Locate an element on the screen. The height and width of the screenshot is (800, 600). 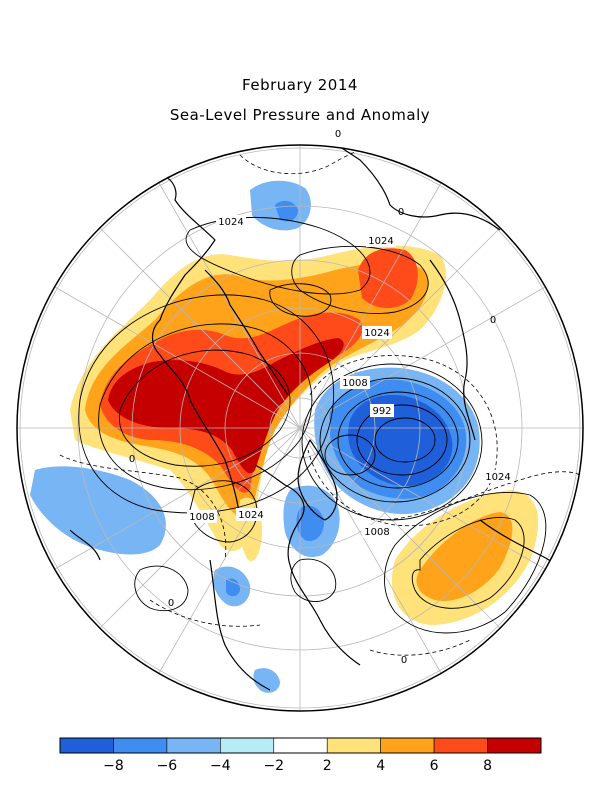
anomaly-negative-pacific is located at coordinates (98, 510).